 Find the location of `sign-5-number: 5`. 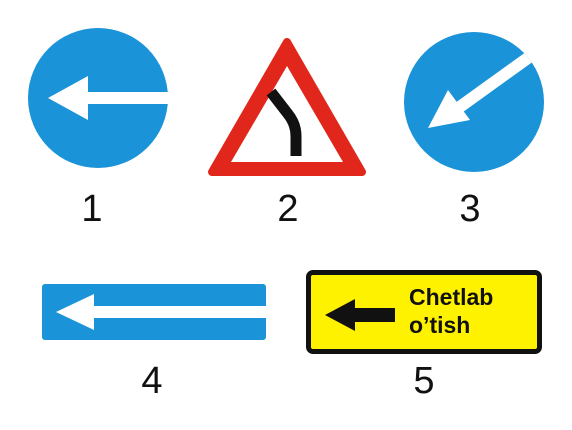

sign-5-number: 5 is located at coordinates (424, 381).